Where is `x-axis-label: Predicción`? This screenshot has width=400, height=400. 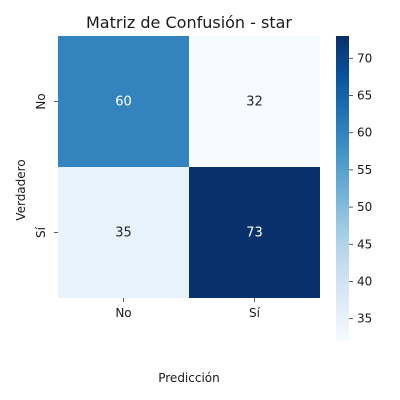 x-axis-label: Predicción is located at coordinates (189, 378).